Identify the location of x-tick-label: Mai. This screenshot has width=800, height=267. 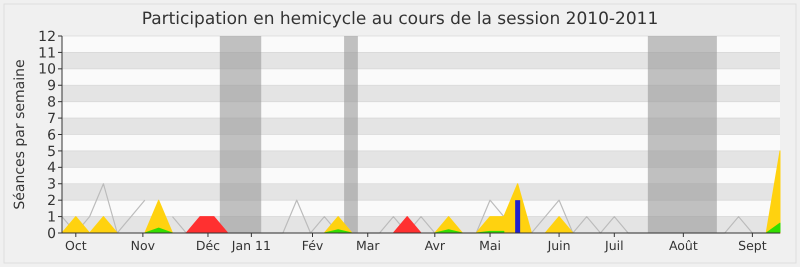
(490, 245).